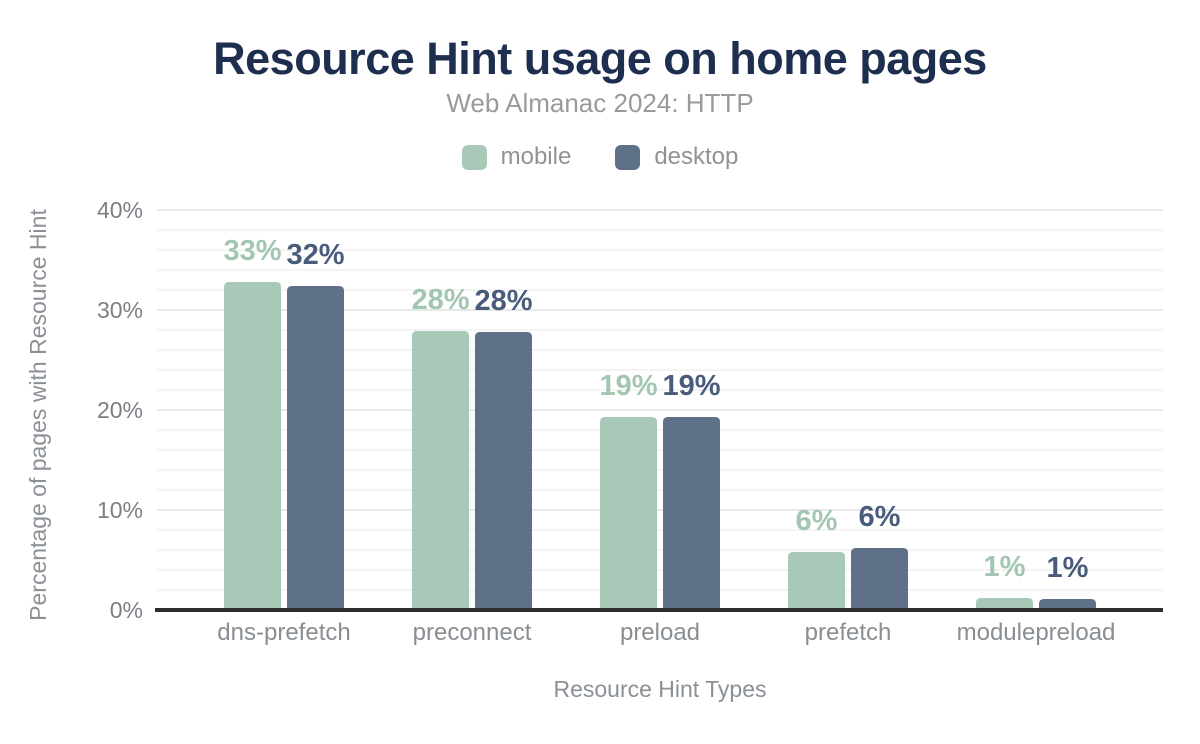 Image resolution: width=1200 pixels, height=744 pixels. Describe the element at coordinates (120, 210) in the screenshot. I see `y-tick-label-40: 40%` at that location.